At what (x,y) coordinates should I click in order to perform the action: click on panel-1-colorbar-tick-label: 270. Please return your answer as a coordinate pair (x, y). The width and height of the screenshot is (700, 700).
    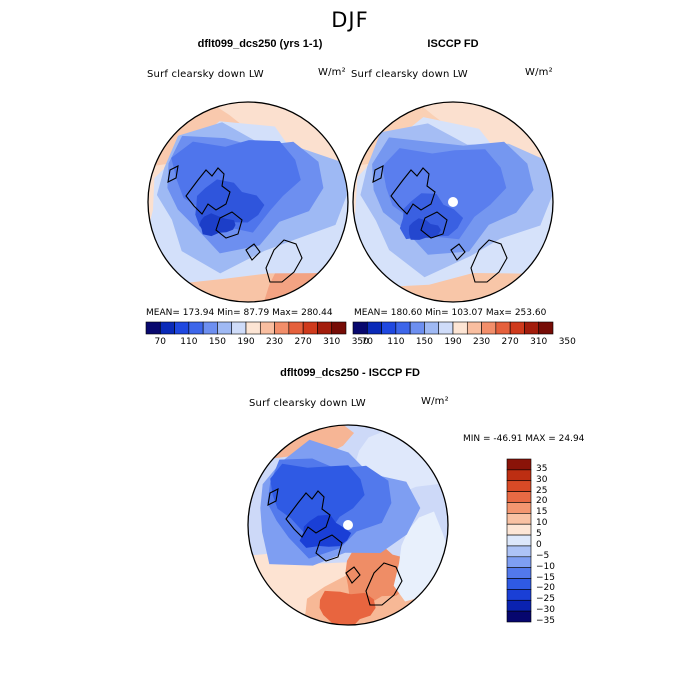
    Looking at the image, I should click on (303, 342).